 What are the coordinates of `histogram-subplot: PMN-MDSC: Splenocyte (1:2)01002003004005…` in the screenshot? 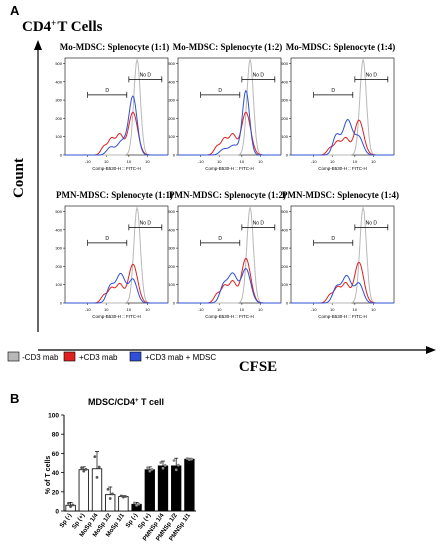 It's located at (227, 254).